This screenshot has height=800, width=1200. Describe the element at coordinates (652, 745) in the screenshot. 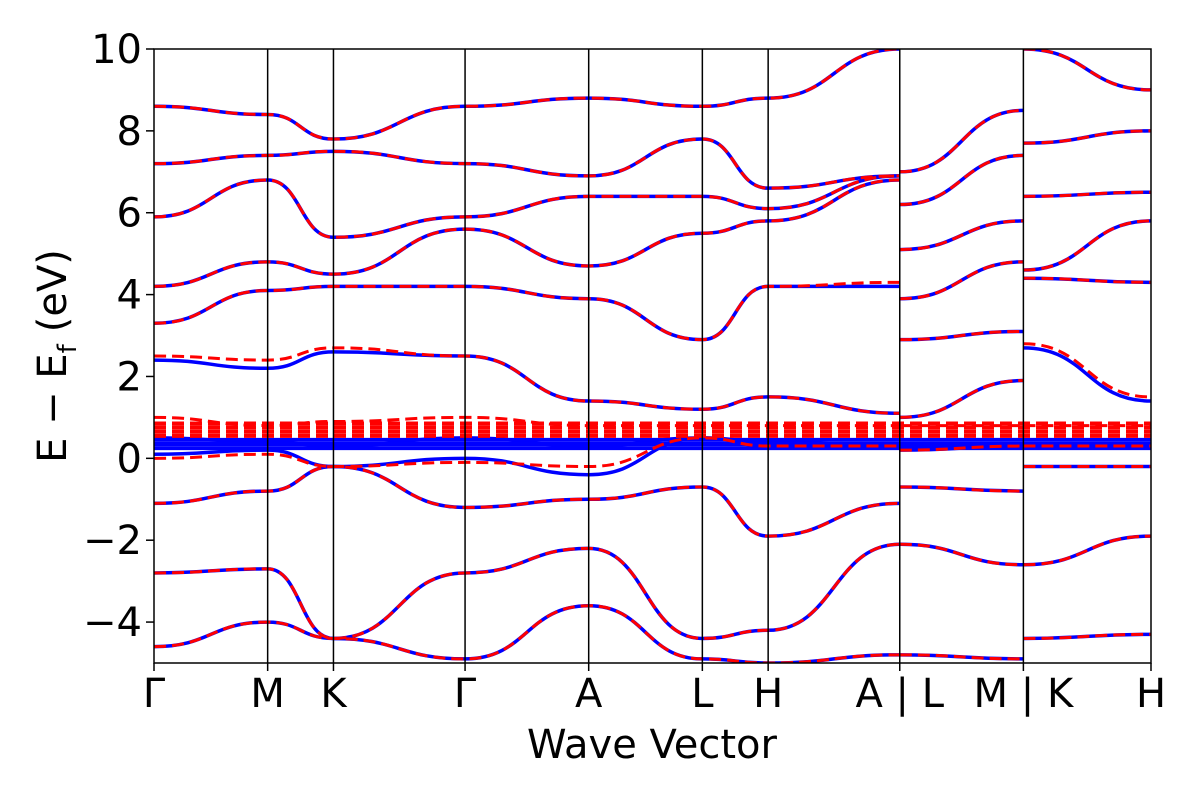

I see `x-axis-label: Wave Vector` at that location.